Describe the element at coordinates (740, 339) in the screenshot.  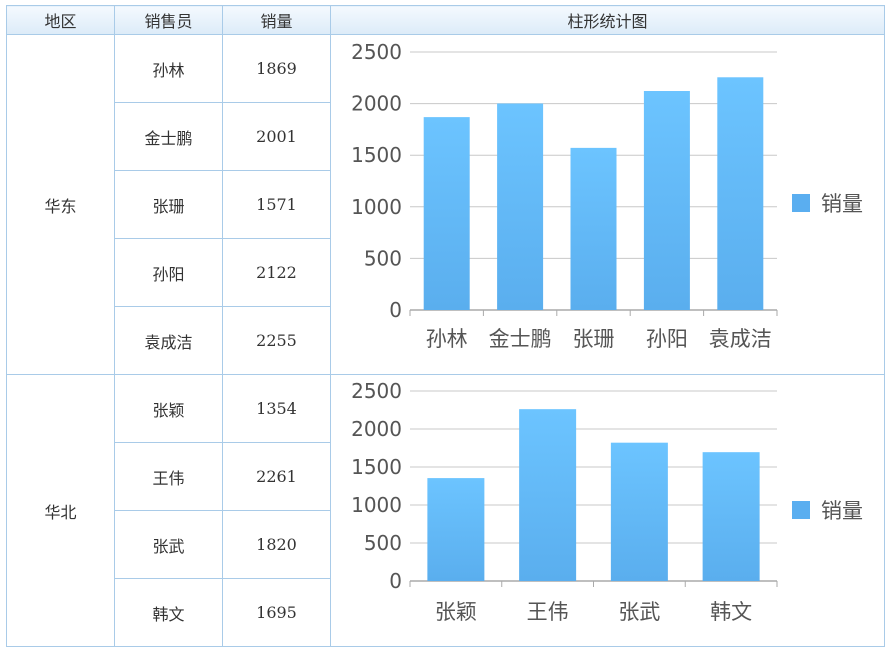
I see `x-category-label: 袁成洁` at that location.